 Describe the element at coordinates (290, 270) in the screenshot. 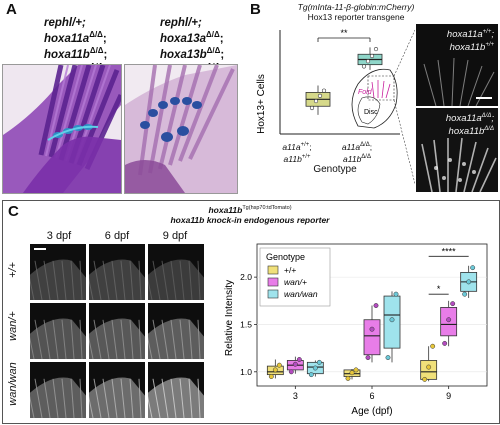

I see `legend-label-wt: +/+` at that location.